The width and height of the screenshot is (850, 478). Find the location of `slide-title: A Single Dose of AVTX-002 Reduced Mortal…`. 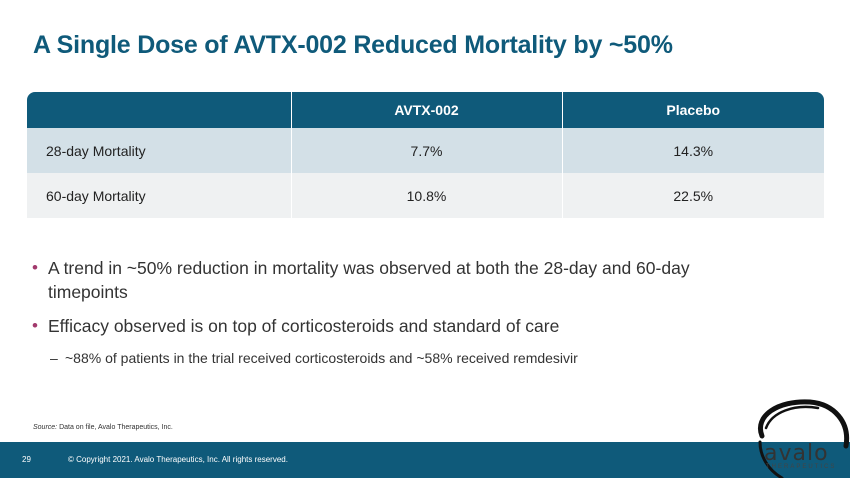

slide-title: A Single Dose of AVTX-002 Reduced Mortal… is located at coordinates (353, 45).